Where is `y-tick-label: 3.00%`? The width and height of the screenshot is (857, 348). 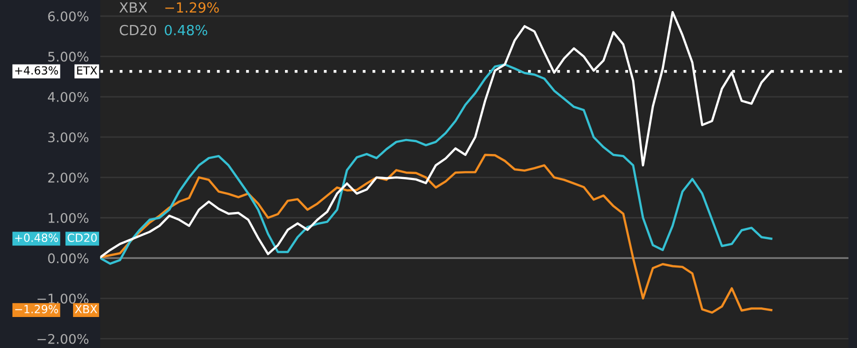
y-tick-label: 3.00% is located at coordinates (68, 137).